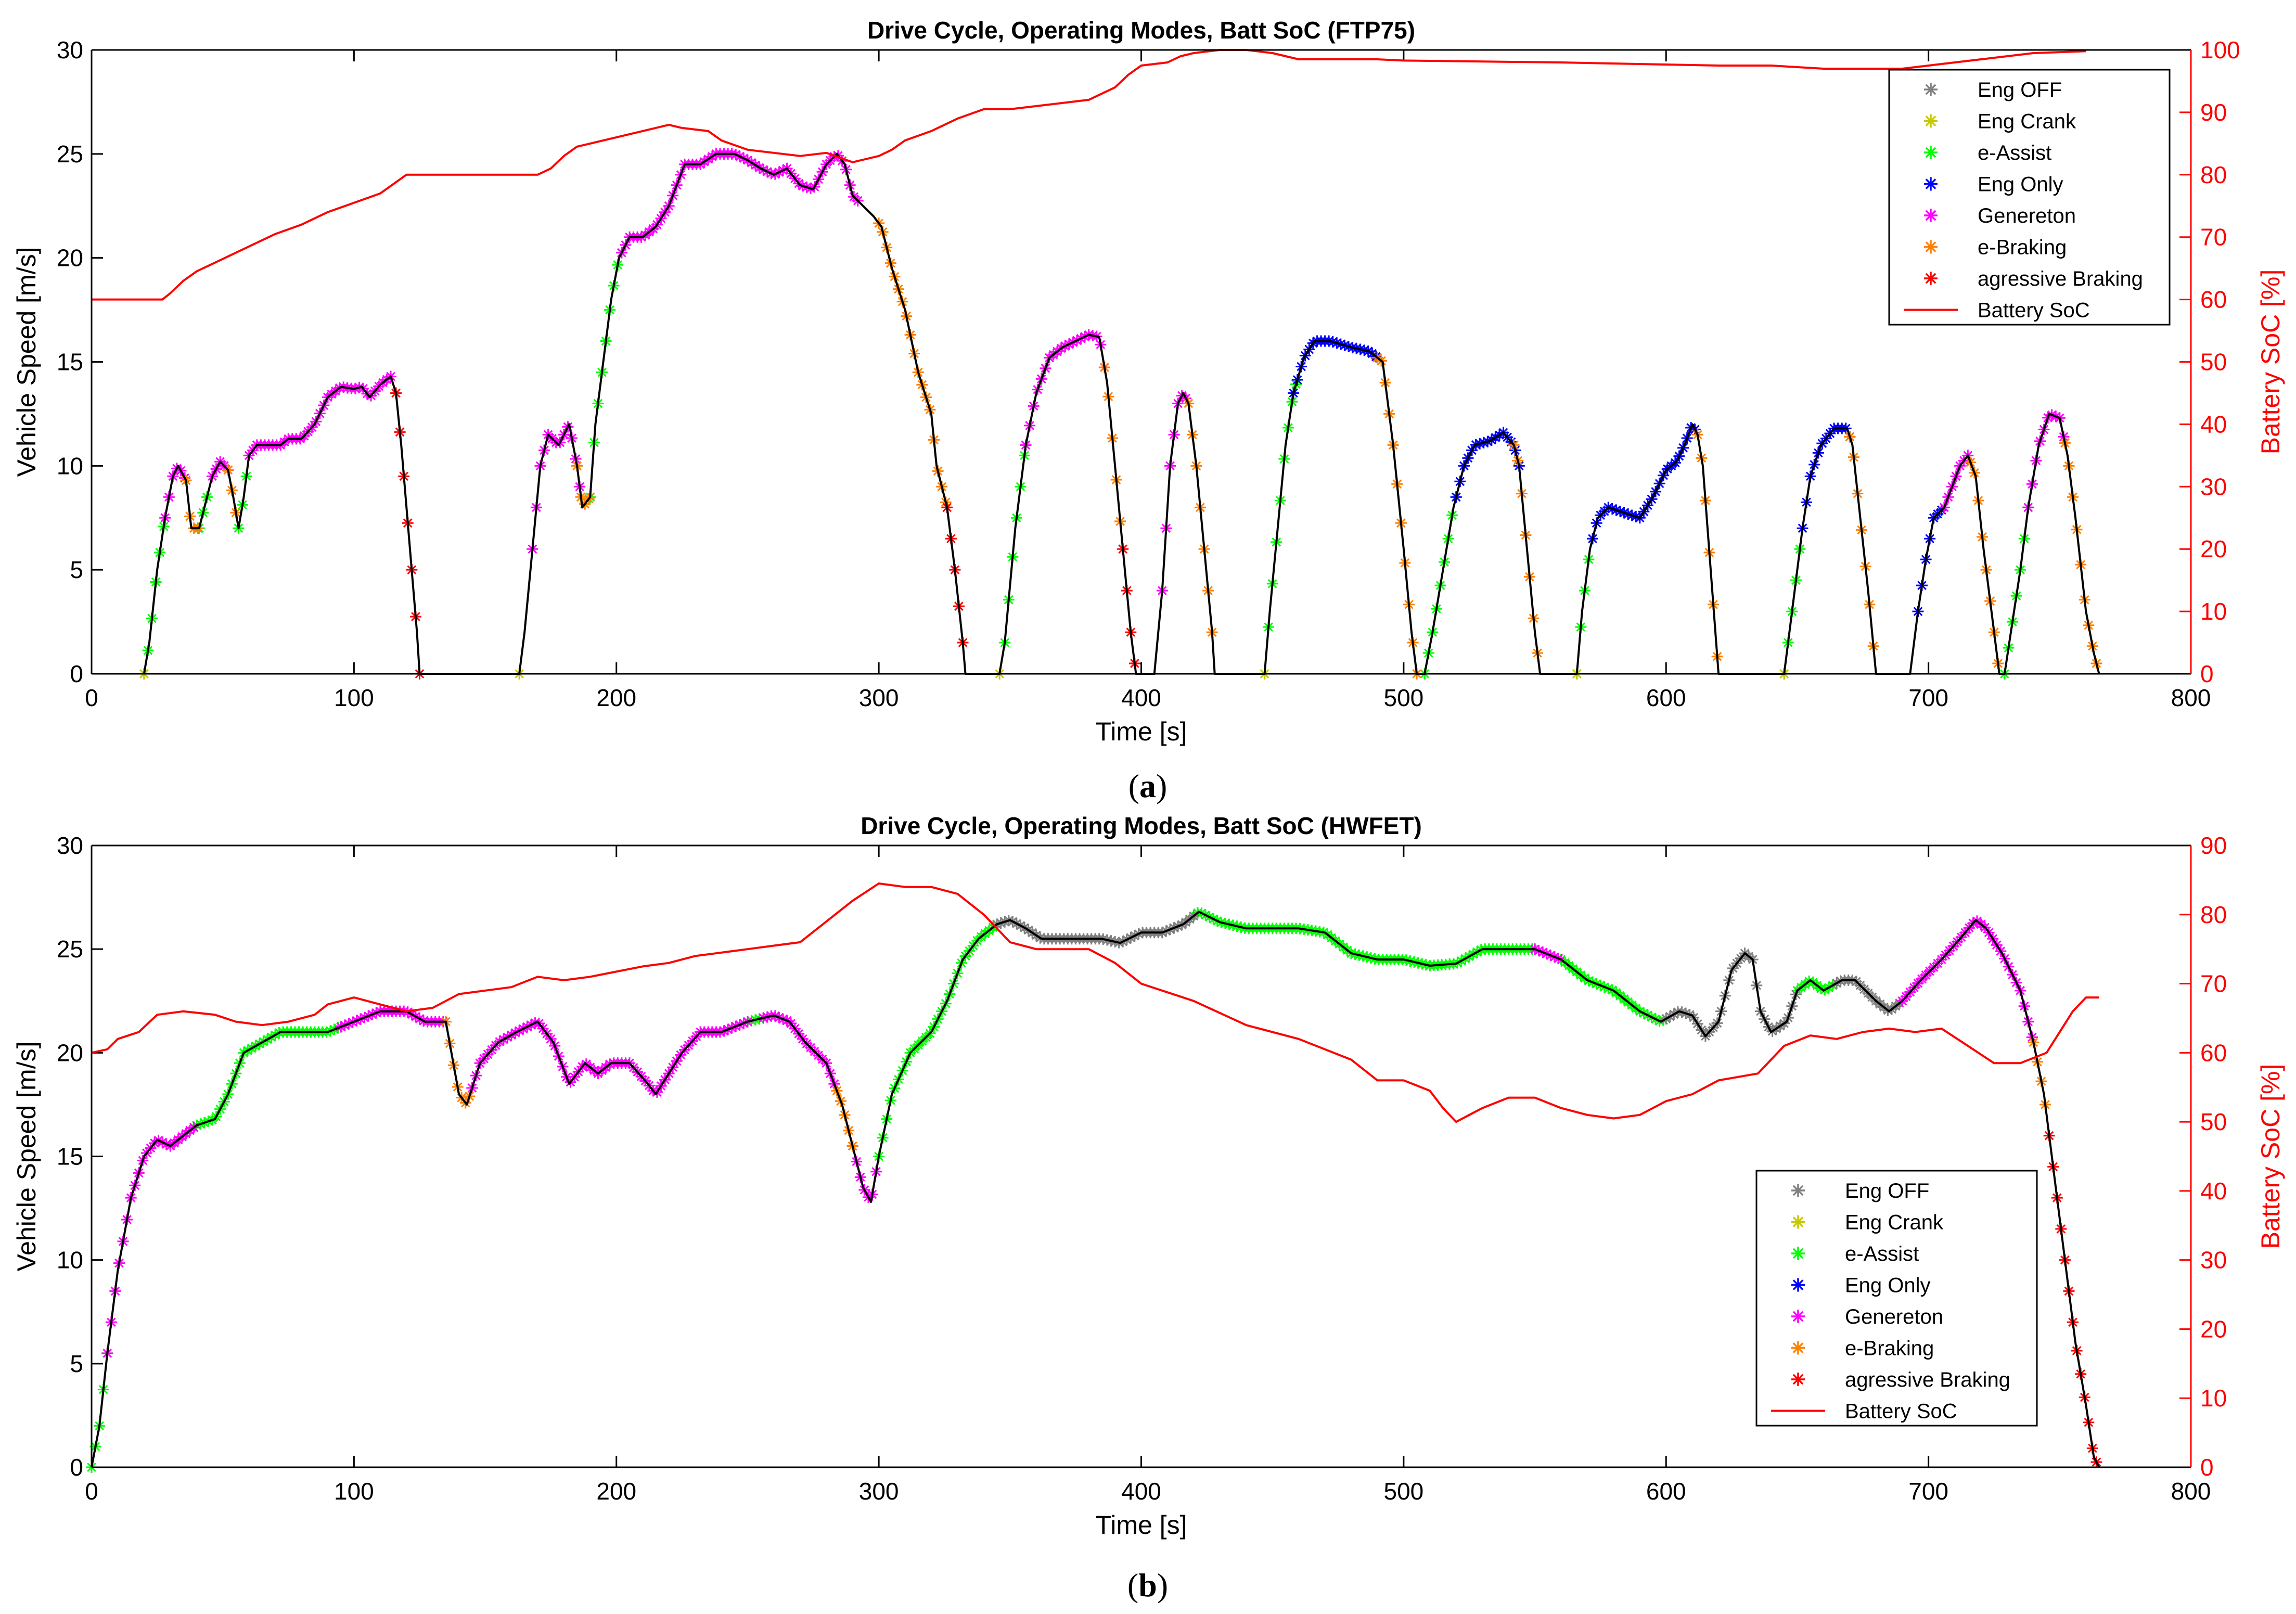  I want to click on subfigure-label: (a), so click(1148, 785).